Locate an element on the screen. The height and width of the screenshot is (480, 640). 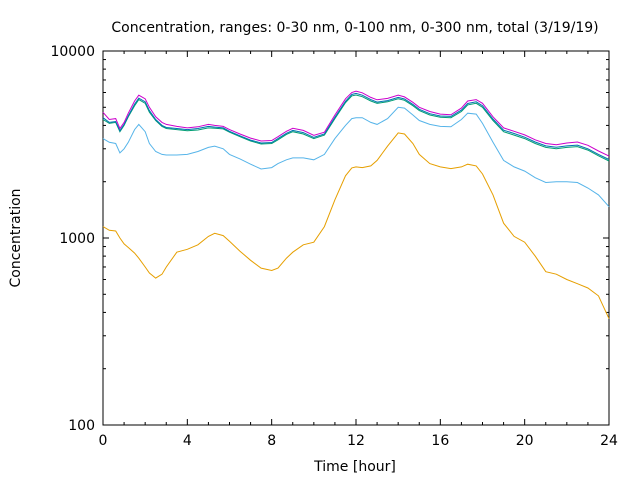
y-axis-label: Concentration is located at coordinates (16, 237).